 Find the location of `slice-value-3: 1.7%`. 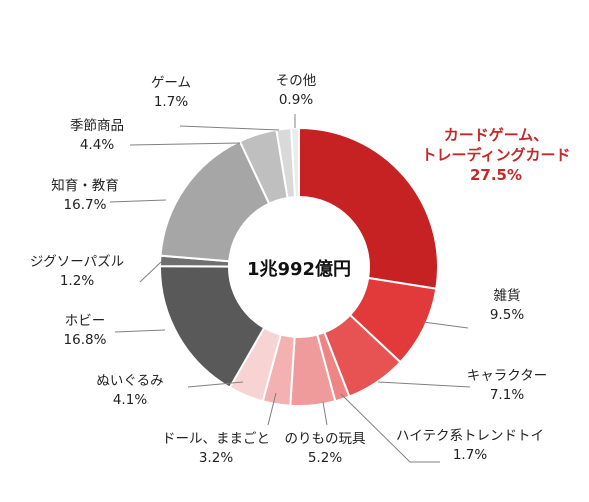

slice-value-3: 1.7% is located at coordinates (470, 455).